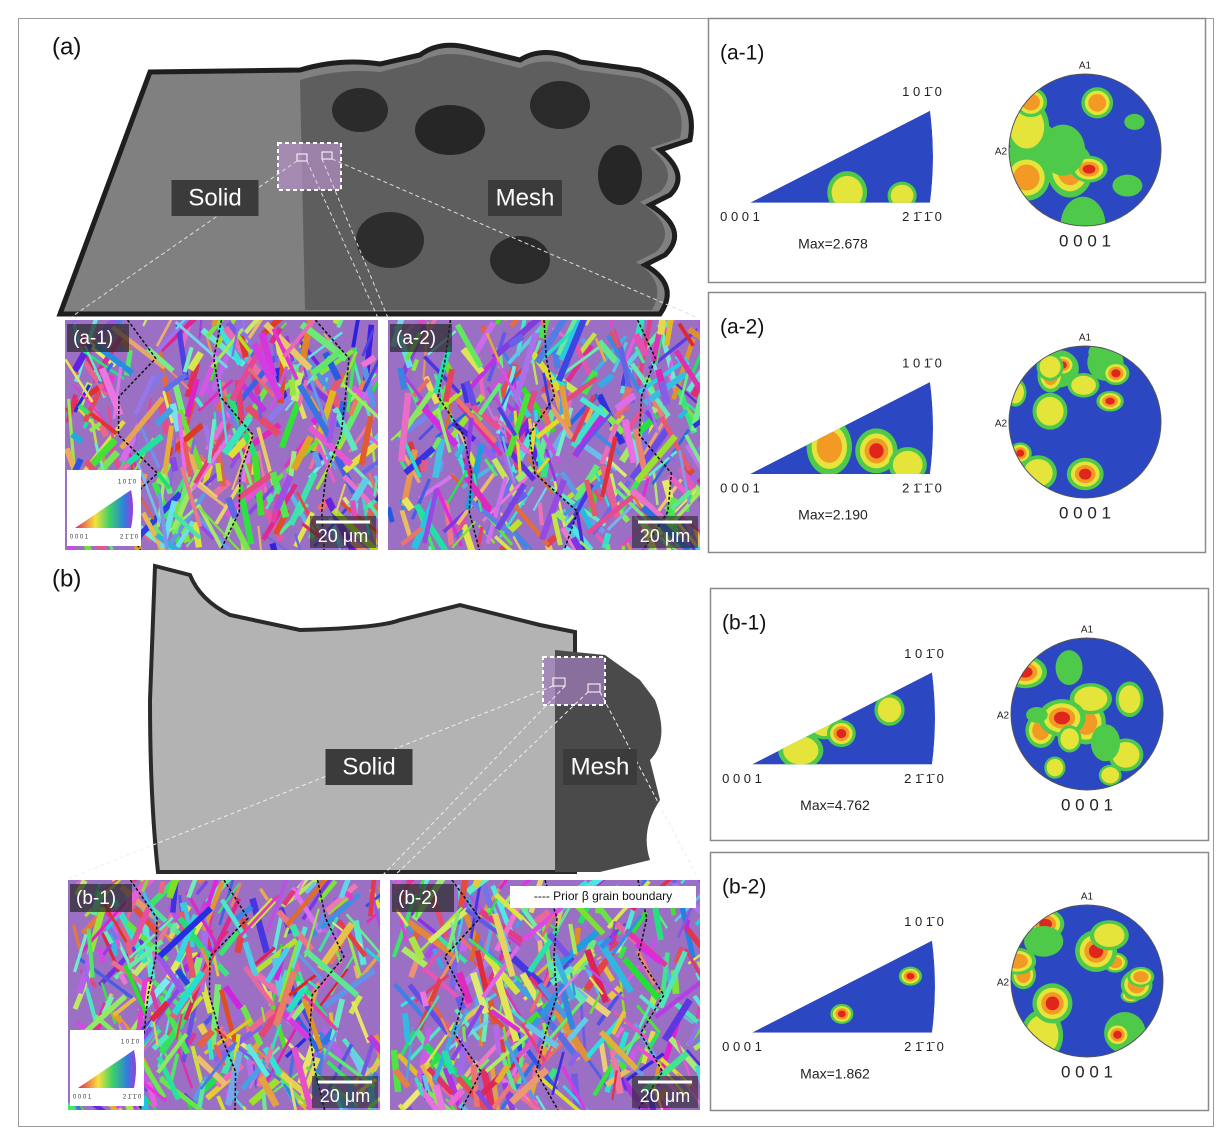 This screenshot has width=1232, height=1131. Describe the element at coordinates (309, 166) in the screenshot. I see `ebsd-region` at that location.